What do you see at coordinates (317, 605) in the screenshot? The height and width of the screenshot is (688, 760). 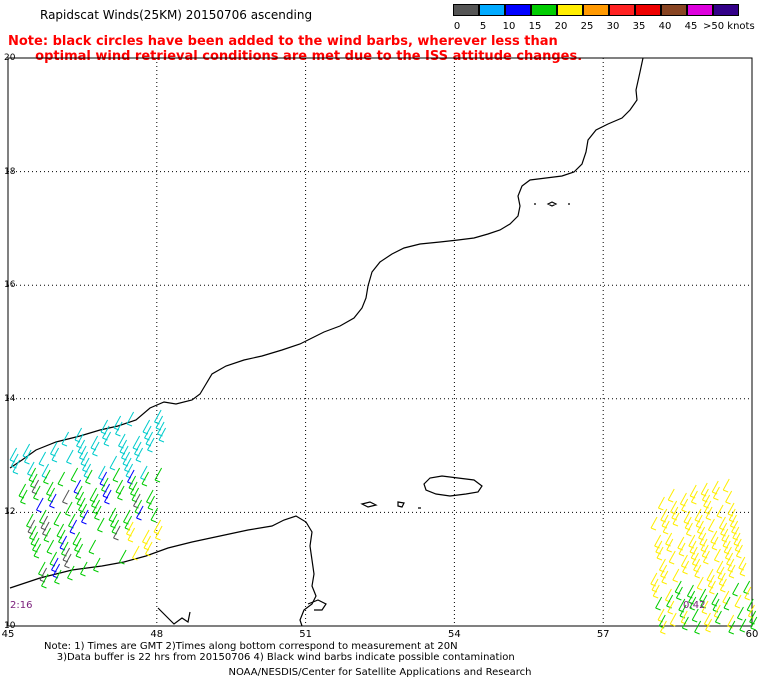 I see `coast-bottom-right` at bounding box center [317, 605].